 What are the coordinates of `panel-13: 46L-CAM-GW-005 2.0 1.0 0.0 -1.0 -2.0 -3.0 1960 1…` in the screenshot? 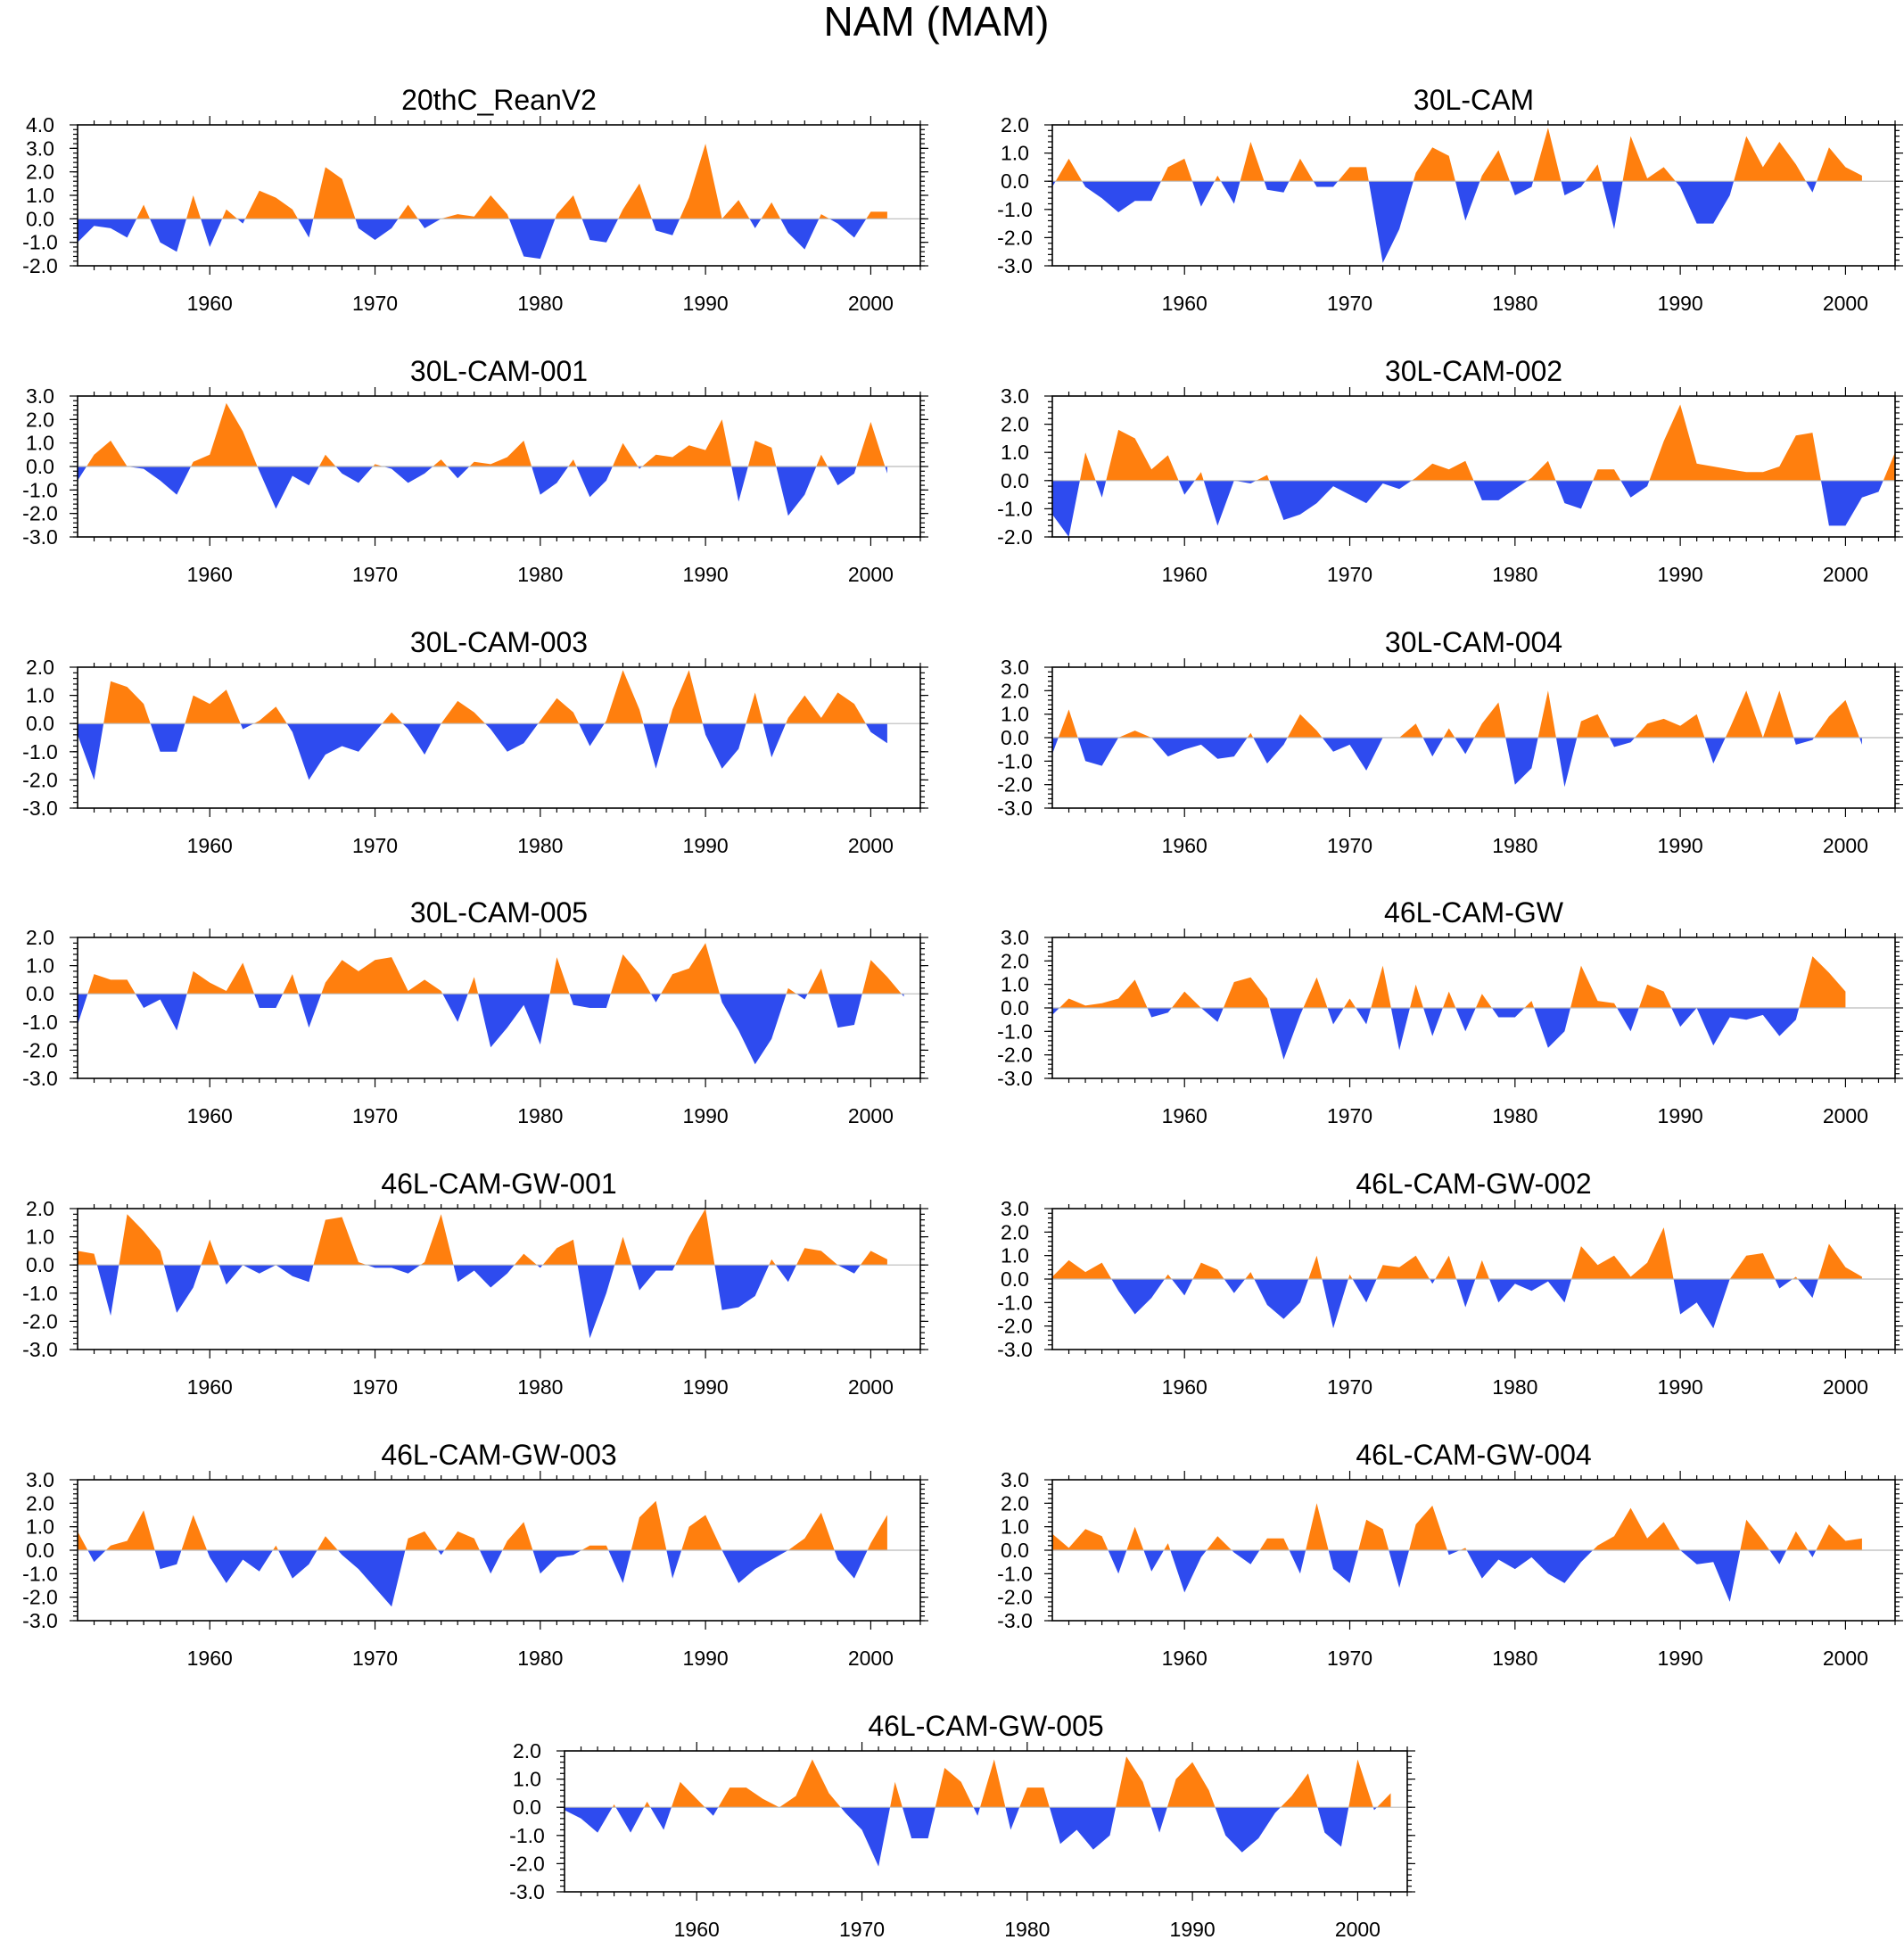 It's located at (962, 1825).